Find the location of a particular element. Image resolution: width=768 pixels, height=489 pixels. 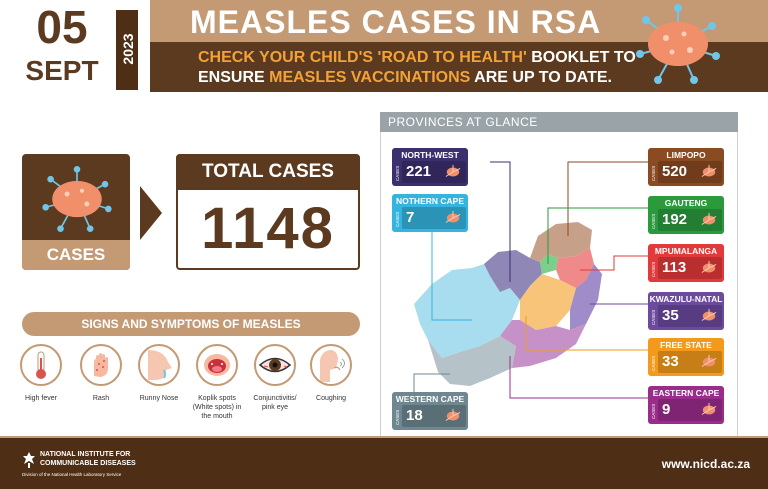

symptom-item: Runny Nose is located at coordinates (159, 373).